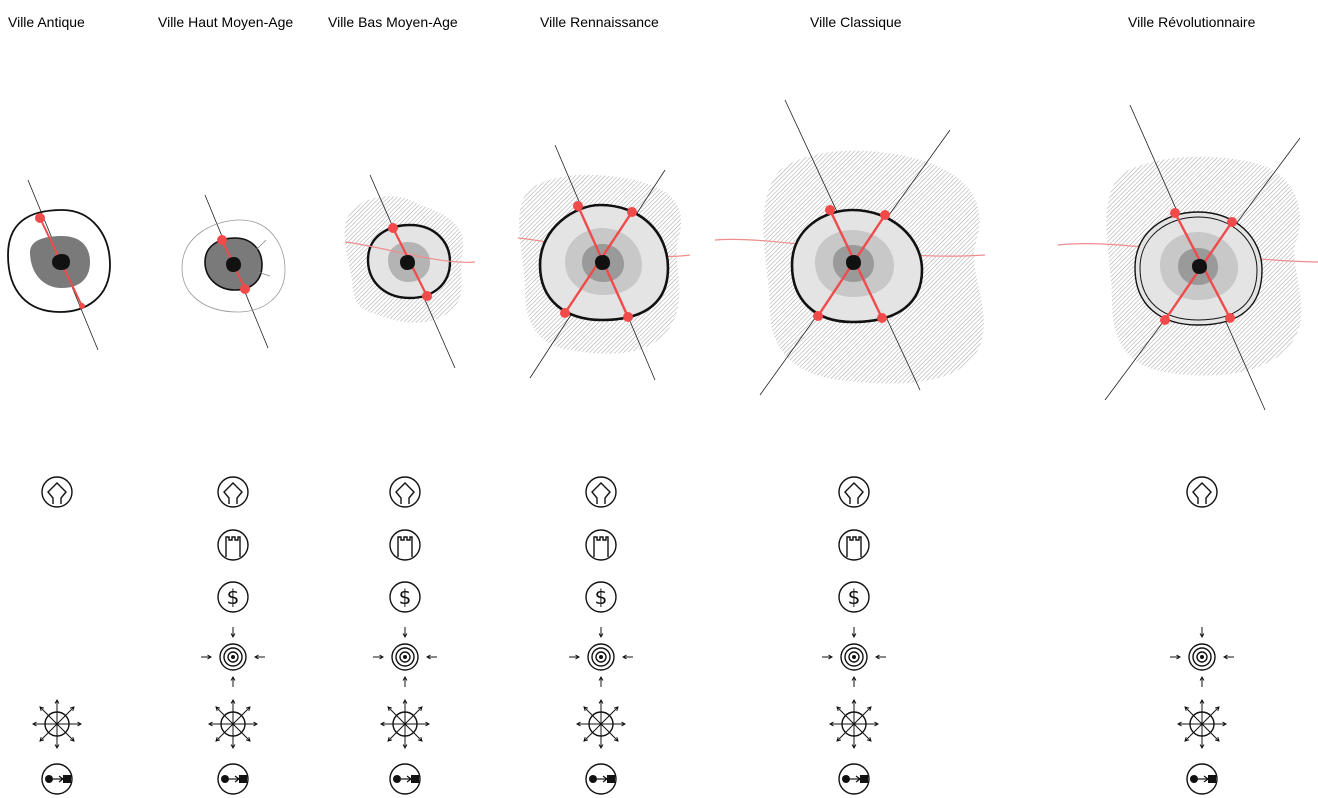 The image size is (1318, 798). Describe the element at coordinates (225, 22) in the screenshot. I see `column-title-haut-moyen-age: Ville Haut Moyen-Age` at that location.